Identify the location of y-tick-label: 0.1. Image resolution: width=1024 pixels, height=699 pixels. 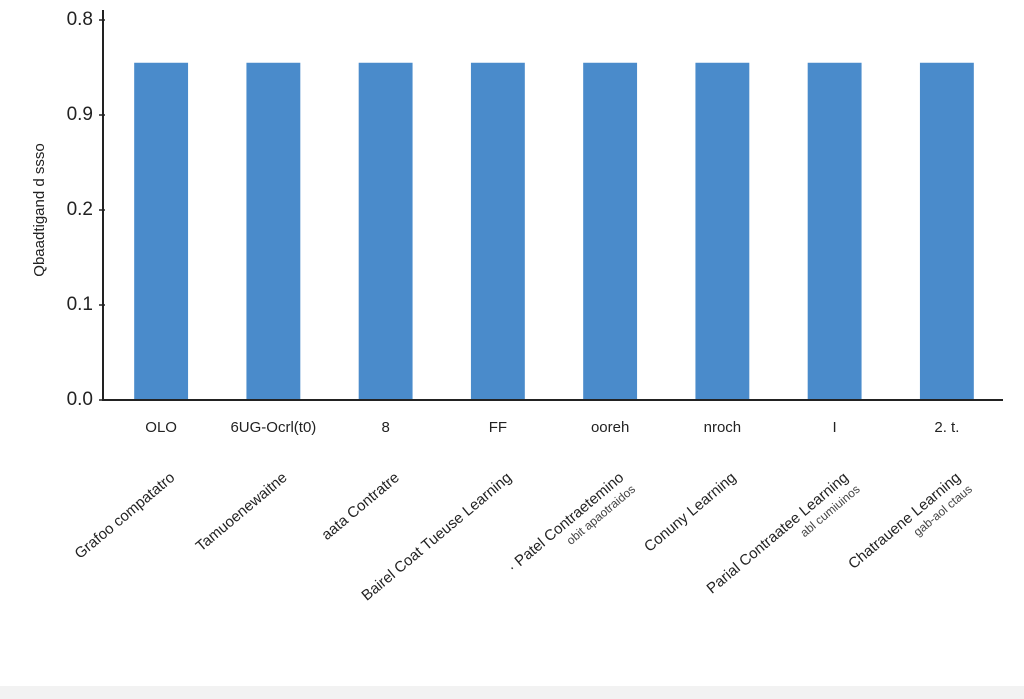
(80, 304).